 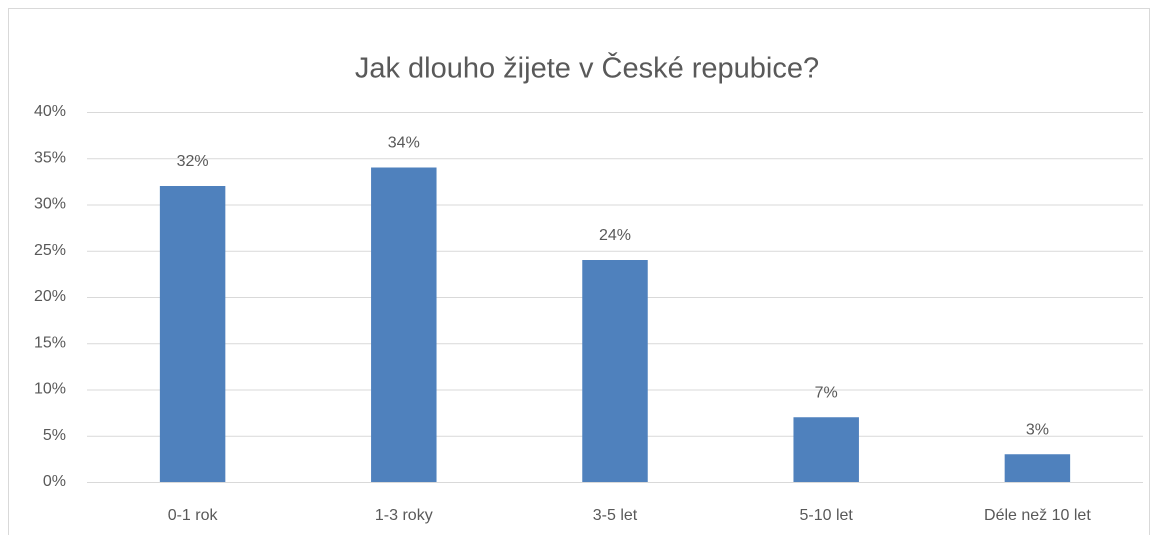 I want to click on x-tick-label: 3-5 let, so click(x=615, y=515).